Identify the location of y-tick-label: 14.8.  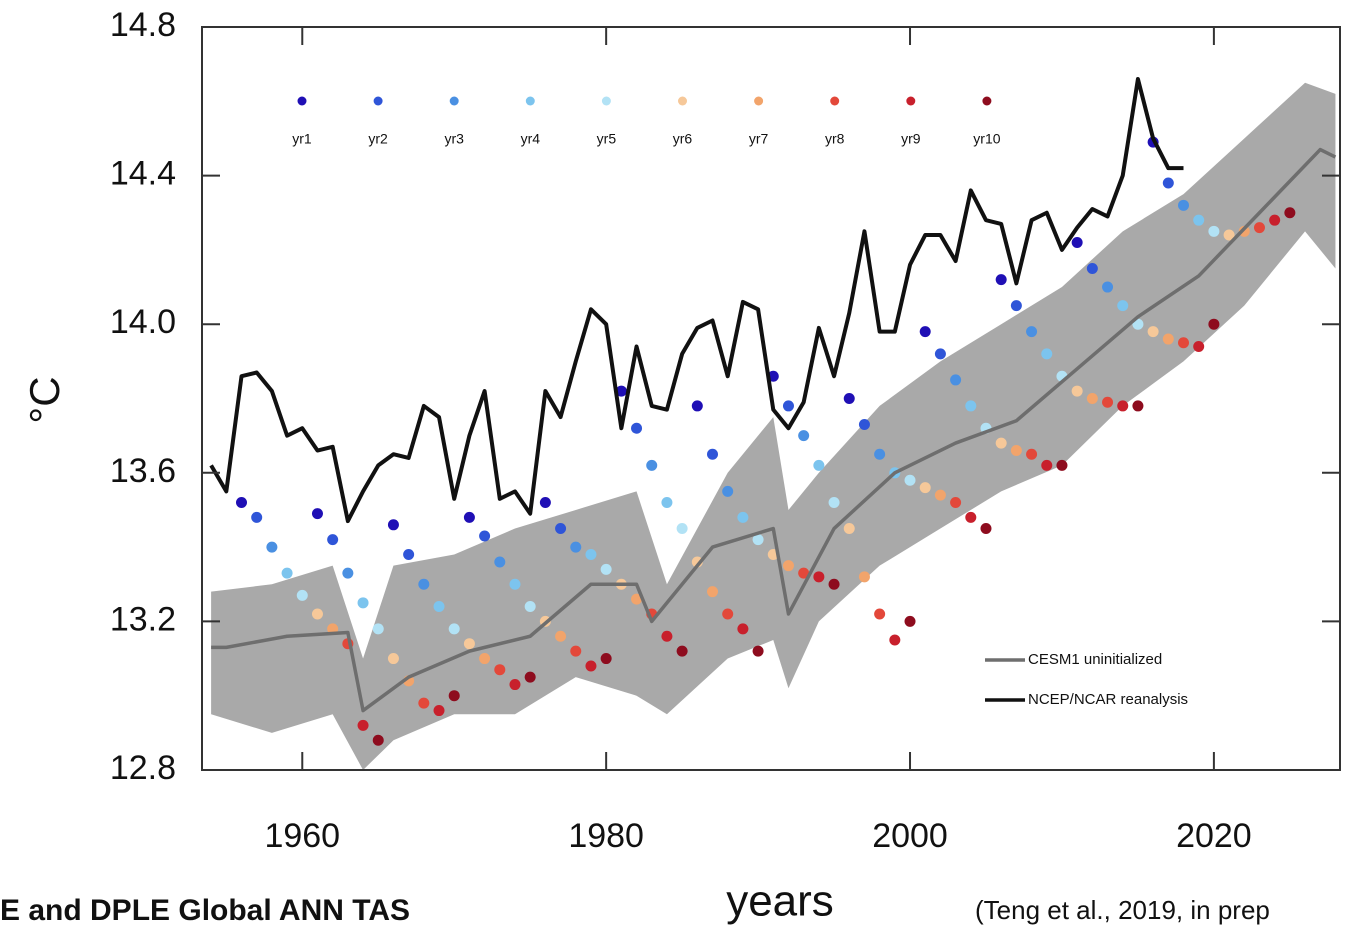
(143, 25).